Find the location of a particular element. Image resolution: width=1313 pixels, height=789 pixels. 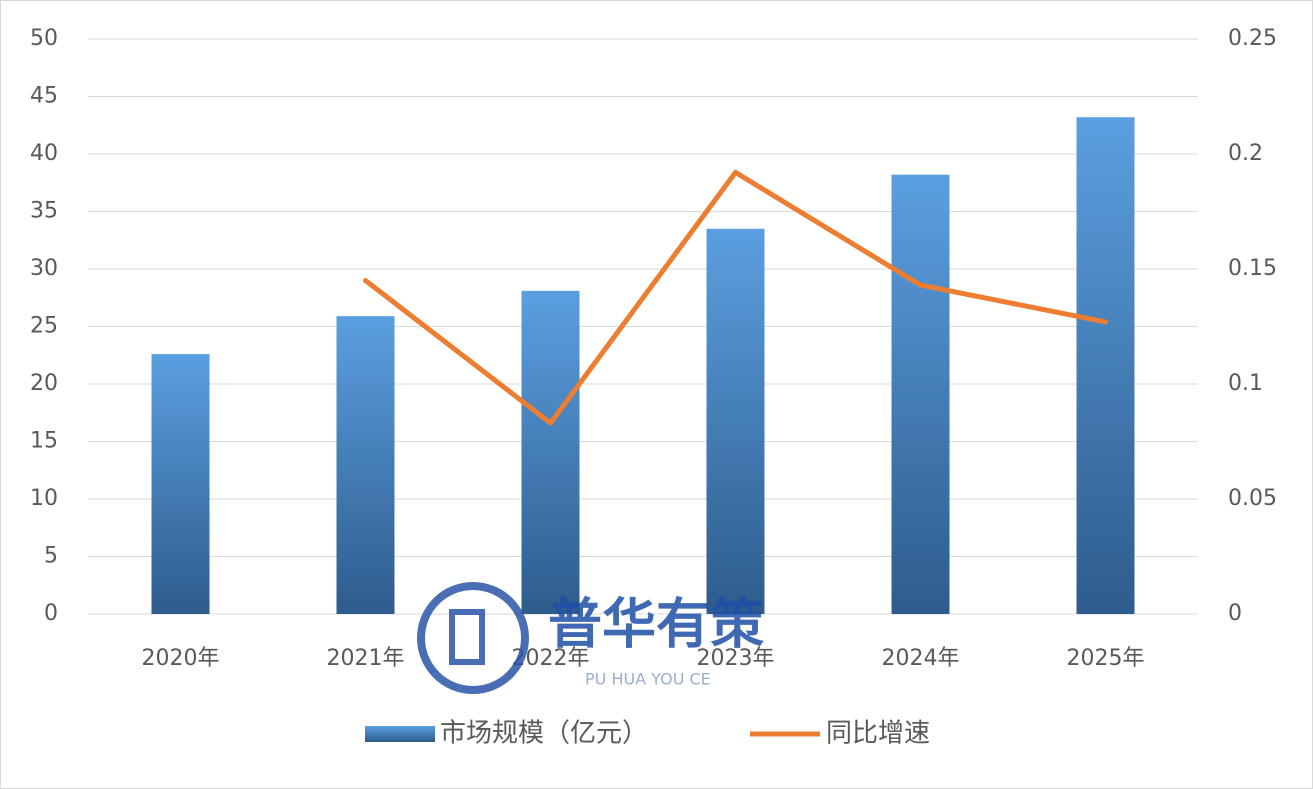

y2-tick-label: 0.15 is located at coordinates (1252, 268).